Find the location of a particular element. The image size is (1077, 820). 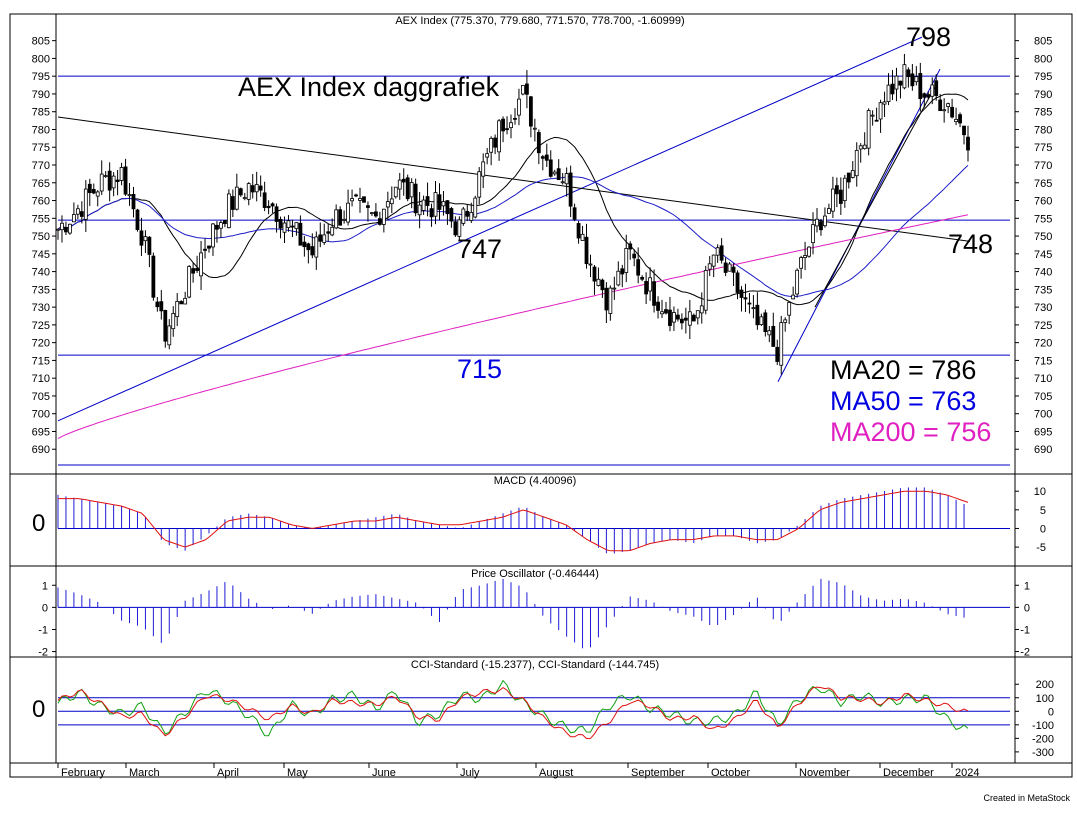

price-tick-label-left: 695 is located at coordinates (41, 432).